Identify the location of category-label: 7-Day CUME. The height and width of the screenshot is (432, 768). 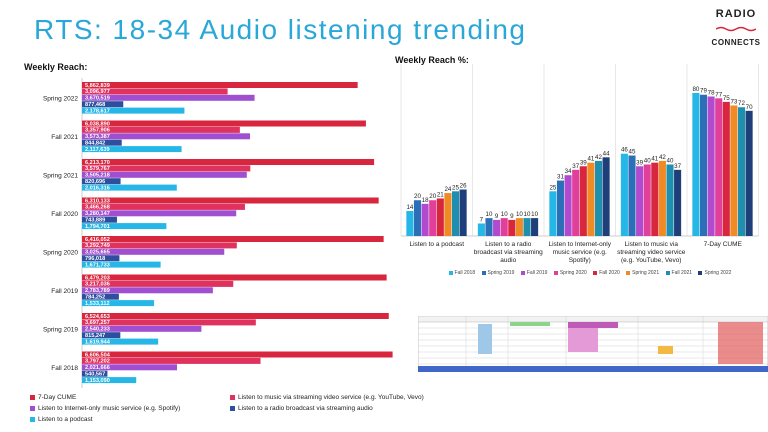
(723, 244).